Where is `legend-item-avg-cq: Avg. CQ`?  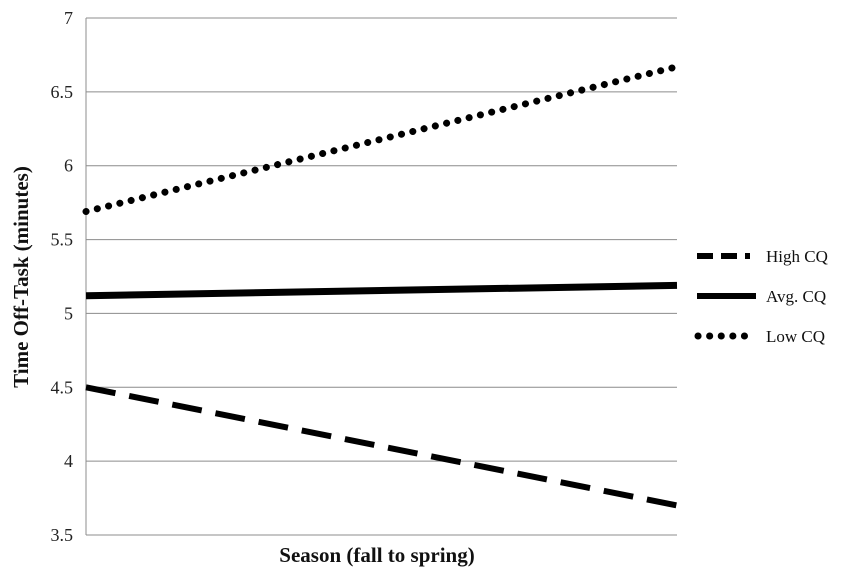
legend-item-avg-cq: Avg. CQ is located at coordinates (761, 296).